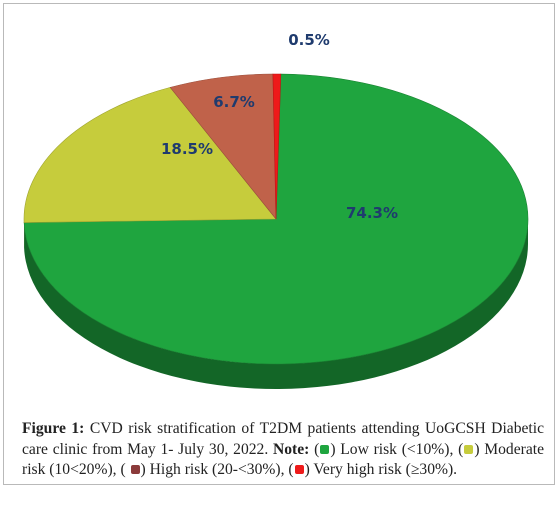 Image resolution: width=560 pixels, height=519 pixels. I want to click on legend-open-2: (, so click(125, 469).